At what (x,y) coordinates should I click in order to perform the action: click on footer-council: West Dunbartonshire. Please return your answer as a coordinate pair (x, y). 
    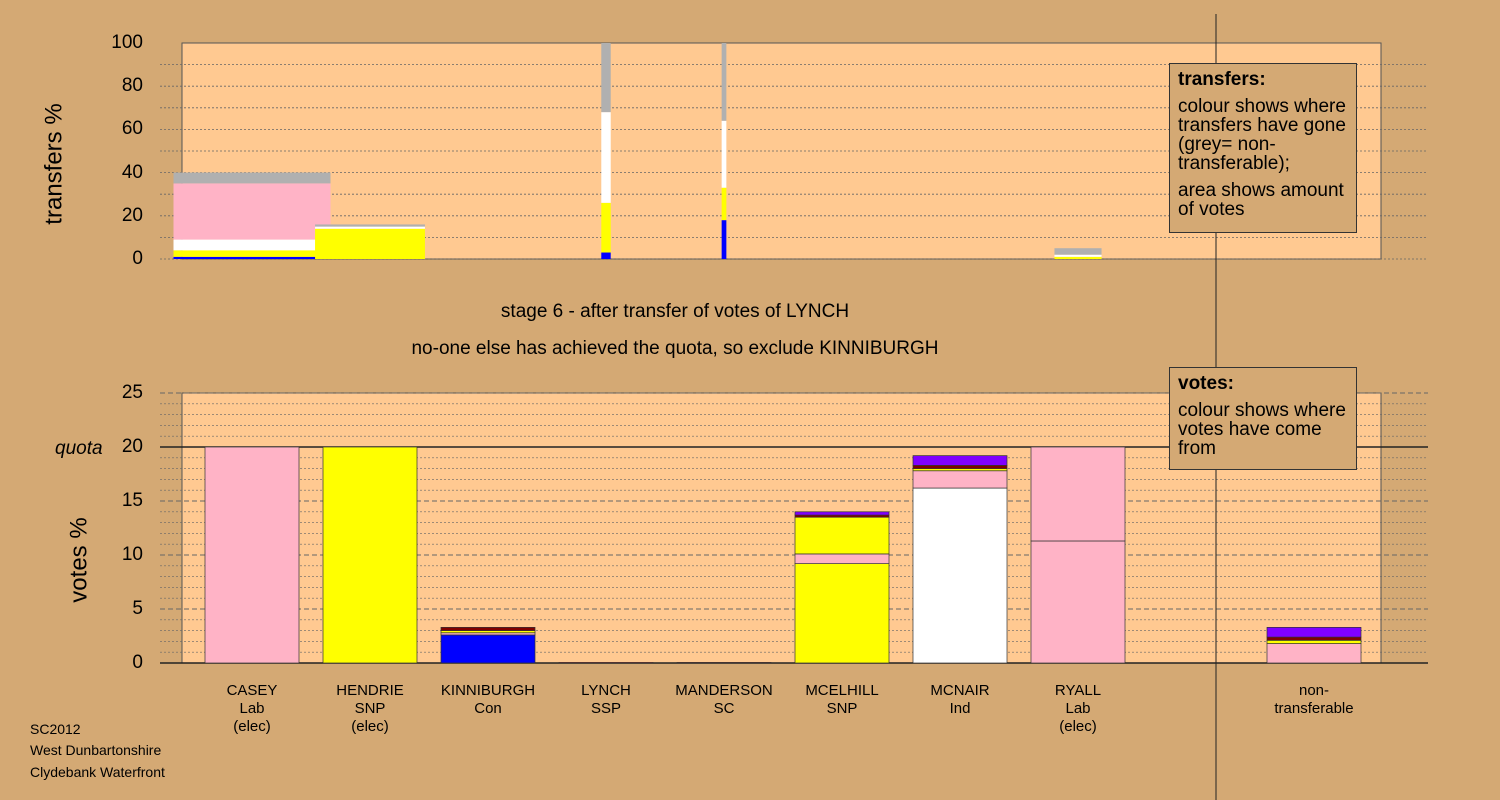
    Looking at the image, I should click on (96, 750).